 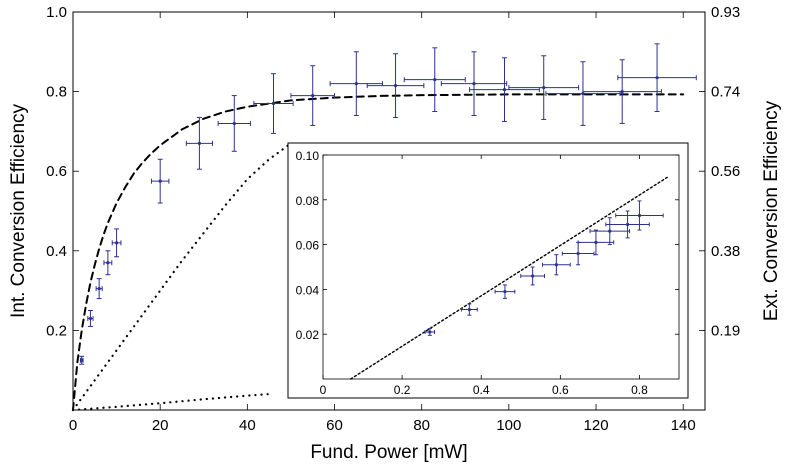 I want to click on inset-x-tick-label: 0.2, so click(x=402, y=390).